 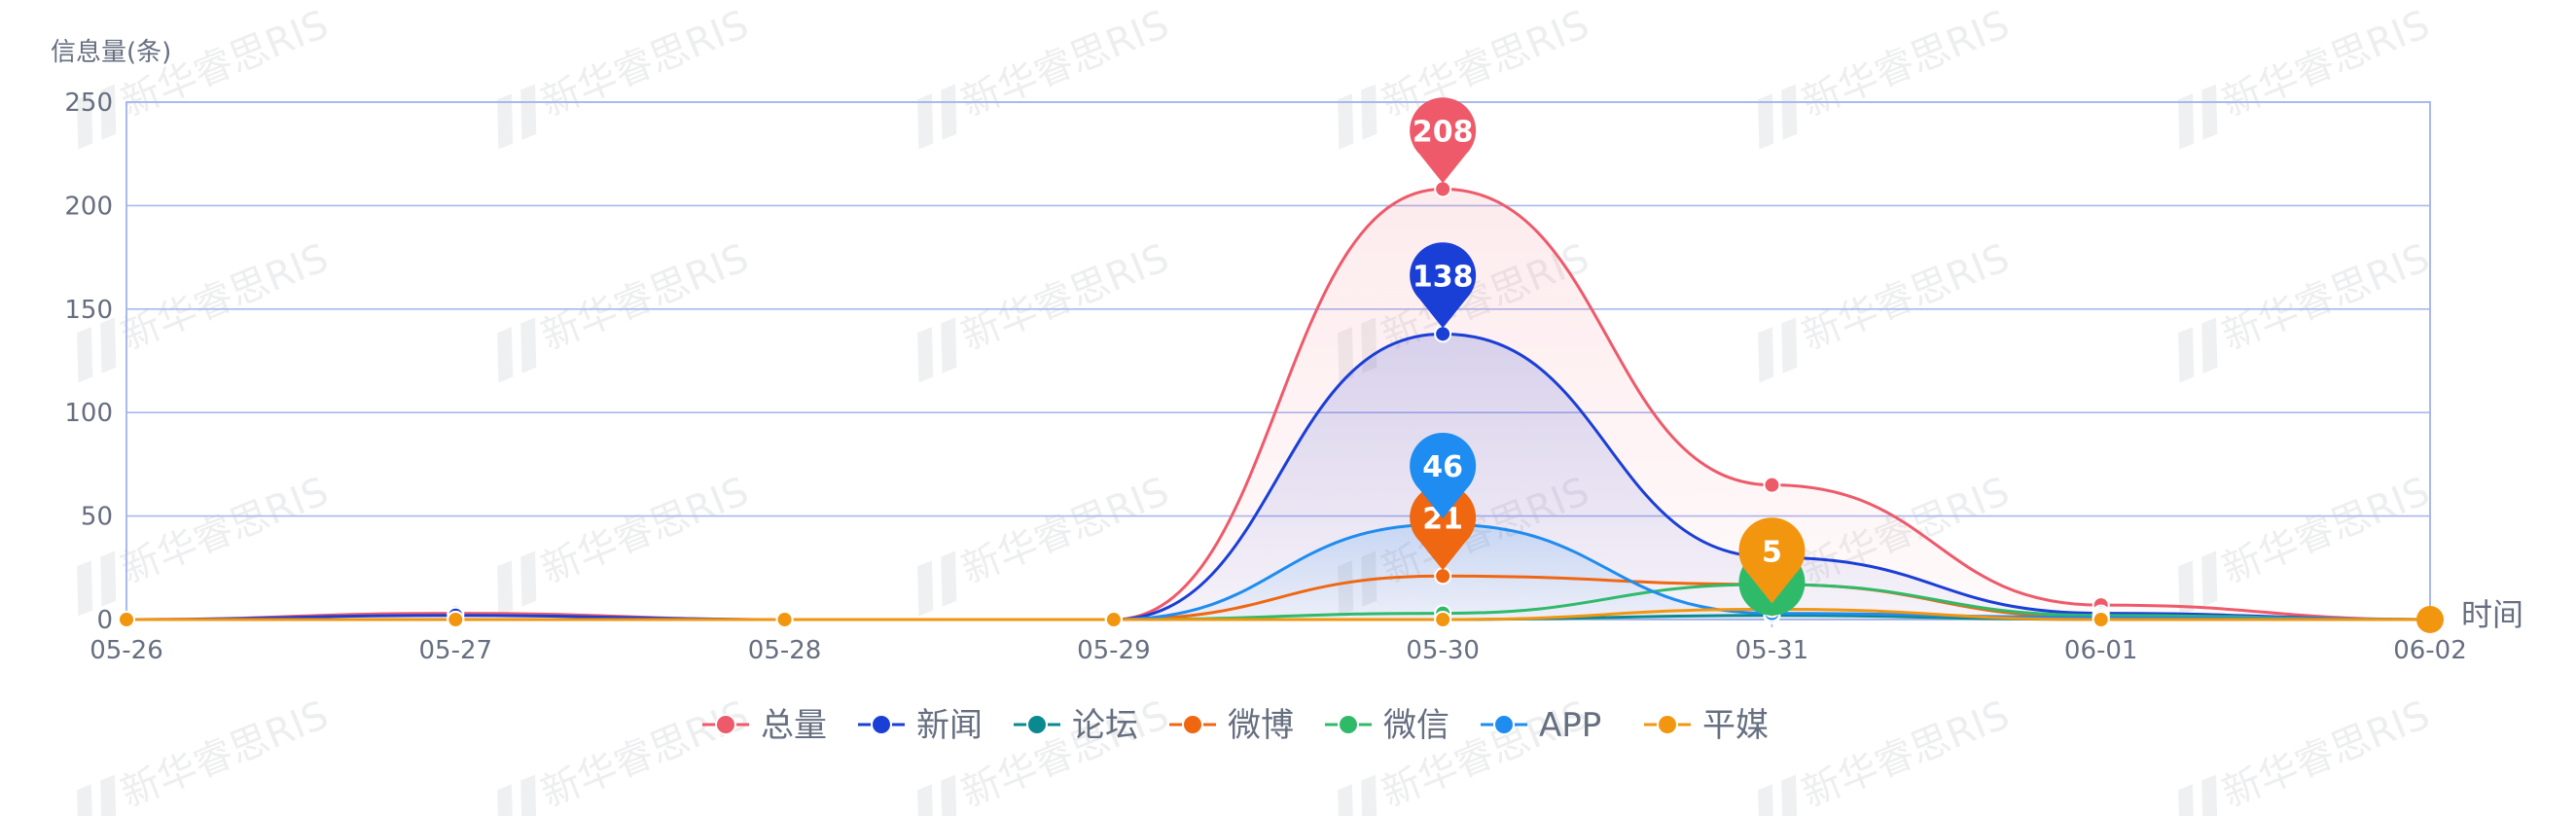 What do you see at coordinates (1772, 650) in the screenshot?
I see `x-tick-label: 05-31` at bounding box center [1772, 650].